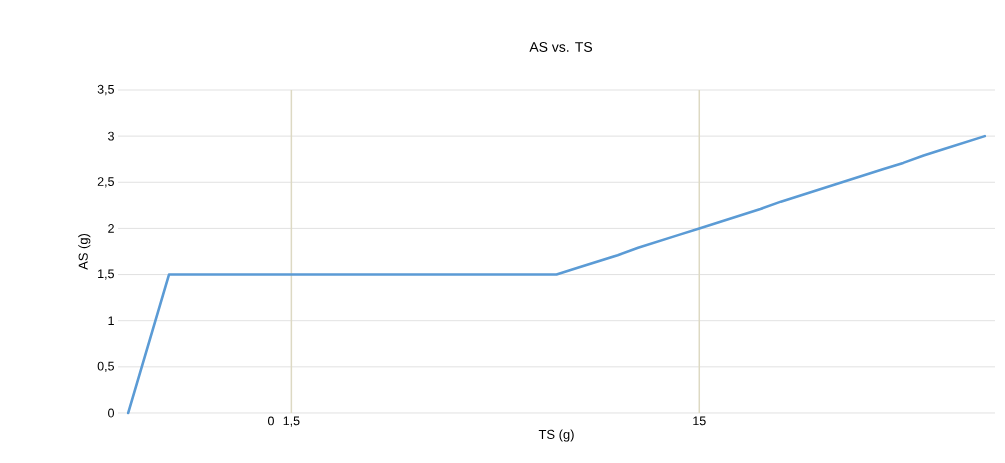  I want to click on chart-title: AS vs. TS, so click(561, 47).